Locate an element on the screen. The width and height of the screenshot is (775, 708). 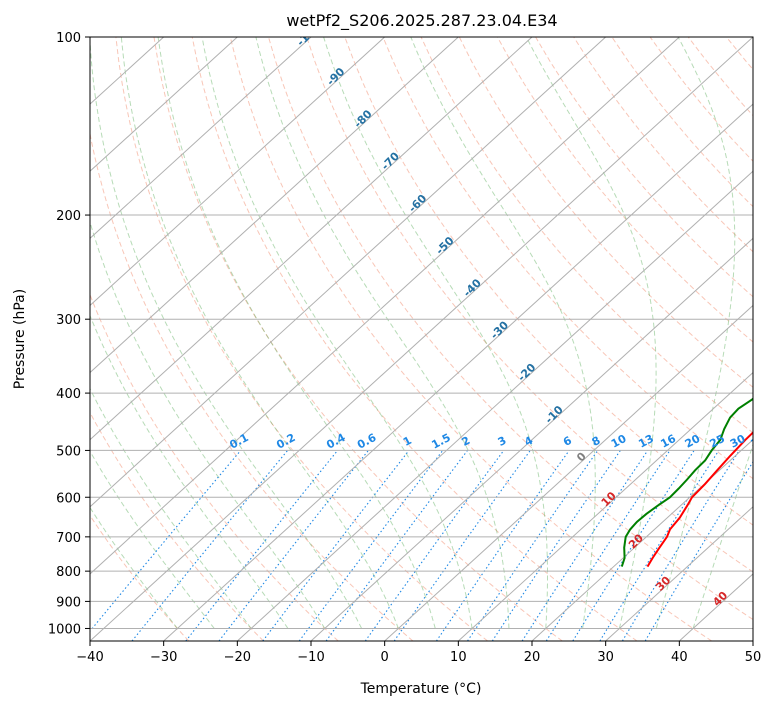
y-tick-label: 500 is located at coordinates (68, 451).